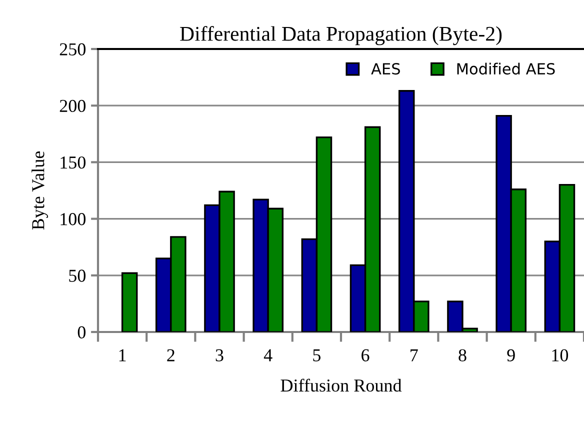 The width and height of the screenshot is (584, 424). Describe the element at coordinates (170, 355) in the screenshot. I see `x-tick-label: 2` at that location.